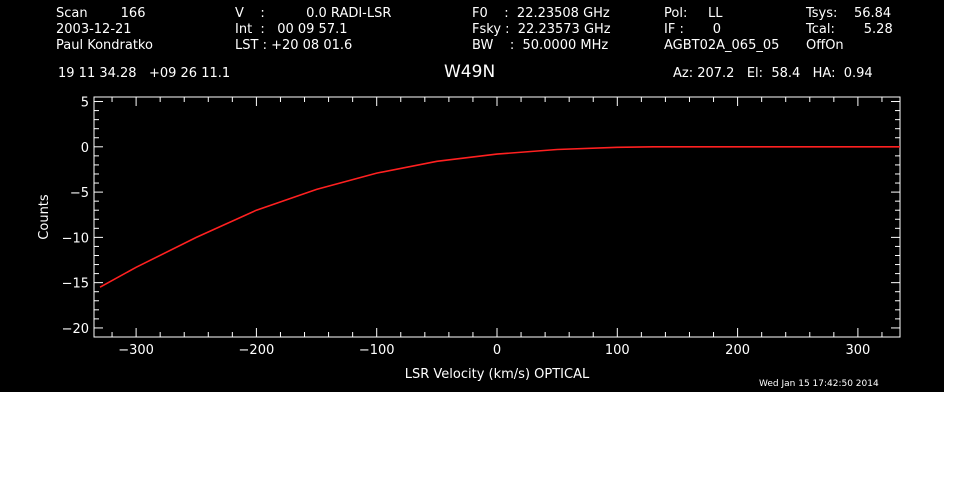 The width and height of the screenshot is (962, 490). What do you see at coordinates (849, 29) in the screenshot?
I see `header-tcal: Tcal: 5.28` at bounding box center [849, 29].